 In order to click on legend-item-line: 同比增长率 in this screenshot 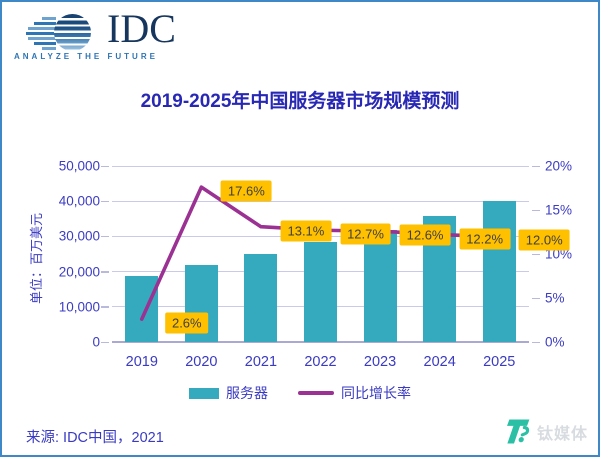, I will do `click(354, 393)`.